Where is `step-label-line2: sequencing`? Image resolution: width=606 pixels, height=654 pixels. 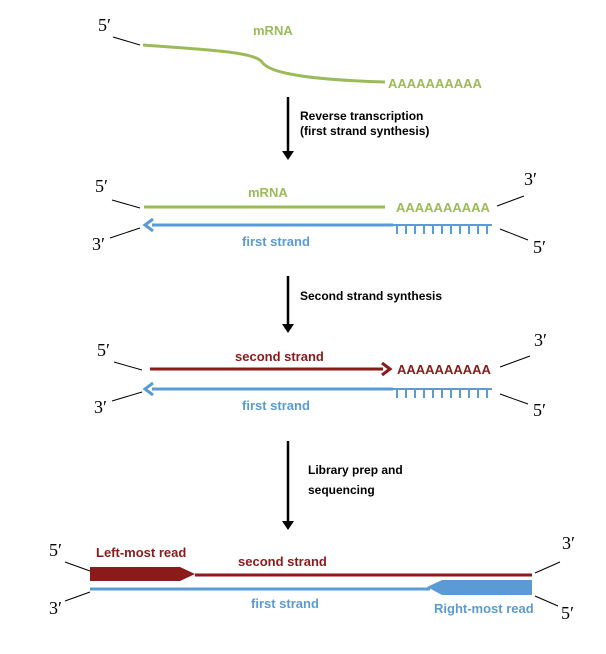
step-label-line2: sequencing is located at coordinates (341, 490).